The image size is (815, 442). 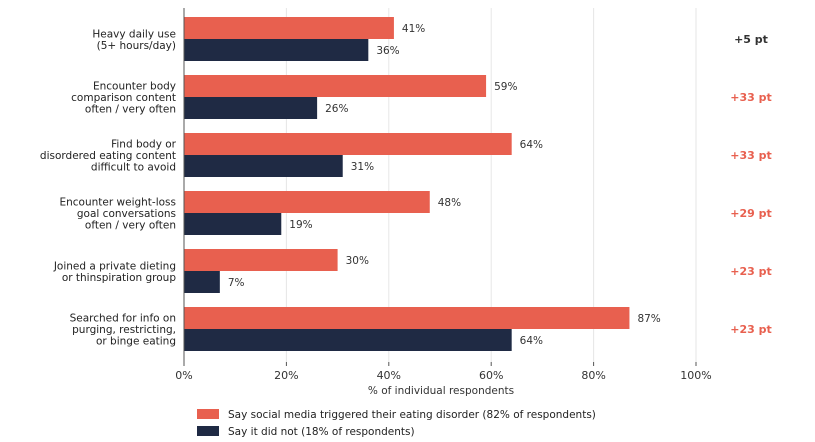 What do you see at coordinates (136, 342) in the screenshot?
I see `category-label: or binge eating` at bounding box center [136, 342].